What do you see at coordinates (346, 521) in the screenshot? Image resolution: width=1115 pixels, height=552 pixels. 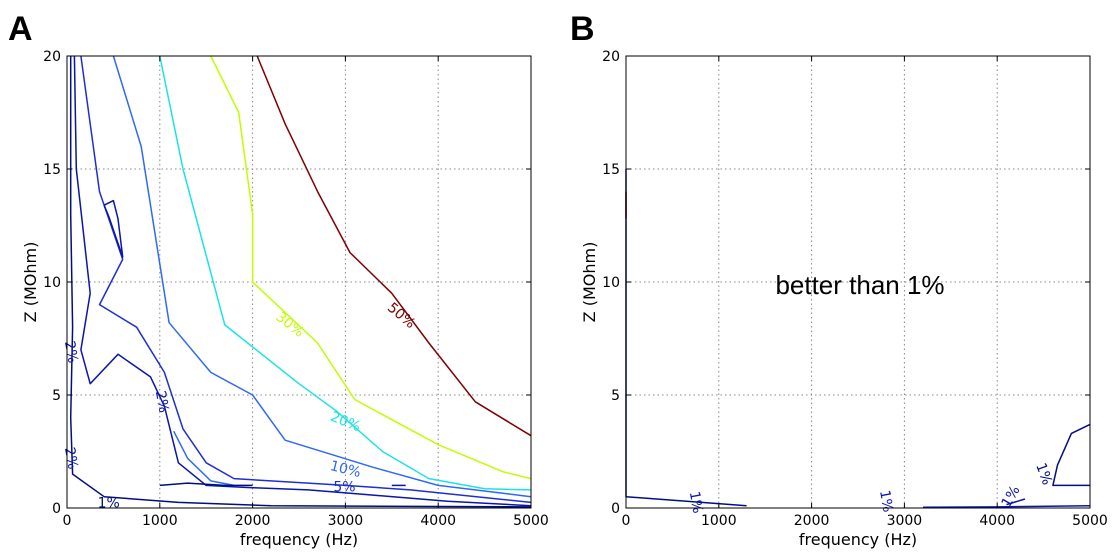 I see `x-tick-label-a: 3000` at bounding box center [346, 521].